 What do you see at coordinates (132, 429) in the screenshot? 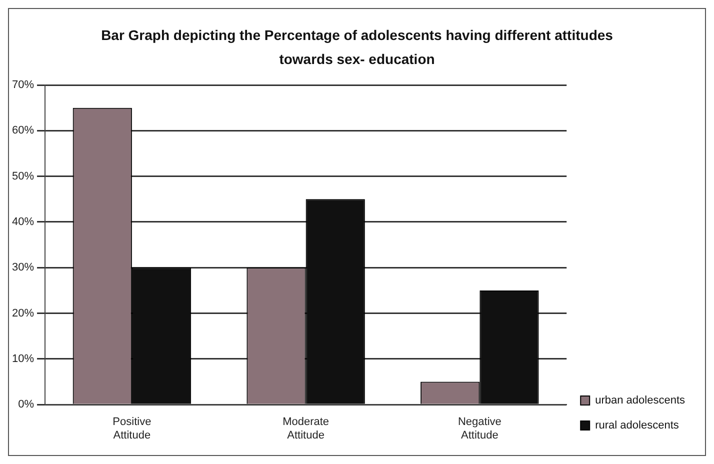
I see `x-tick-label: Positive Attitude` at bounding box center [132, 429].